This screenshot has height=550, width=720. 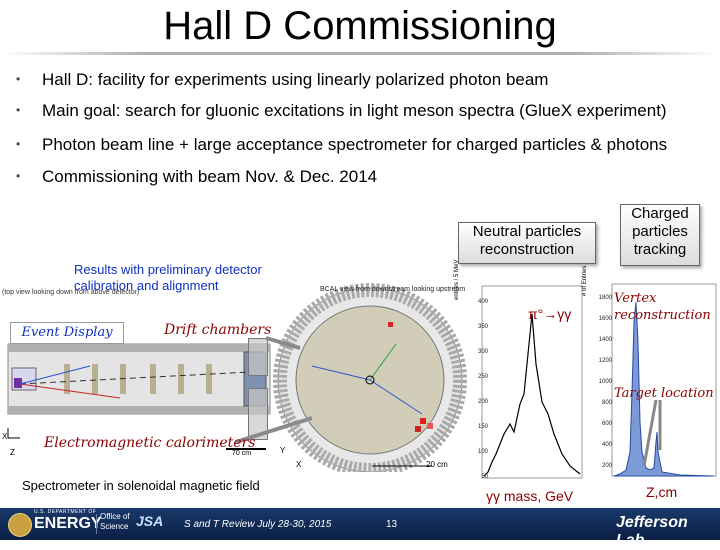 I want to click on event-display-label: Event Display, so click(x=67, y=333).